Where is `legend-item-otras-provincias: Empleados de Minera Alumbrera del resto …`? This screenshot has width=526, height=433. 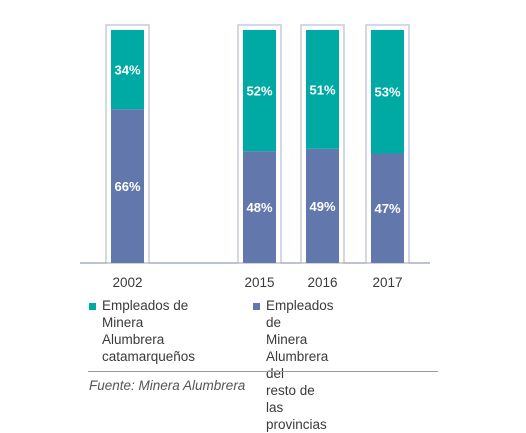 legend-item-otras-provincias: Empleados de Minera Alumbrera del resto … is located at coordinates (293, 365).